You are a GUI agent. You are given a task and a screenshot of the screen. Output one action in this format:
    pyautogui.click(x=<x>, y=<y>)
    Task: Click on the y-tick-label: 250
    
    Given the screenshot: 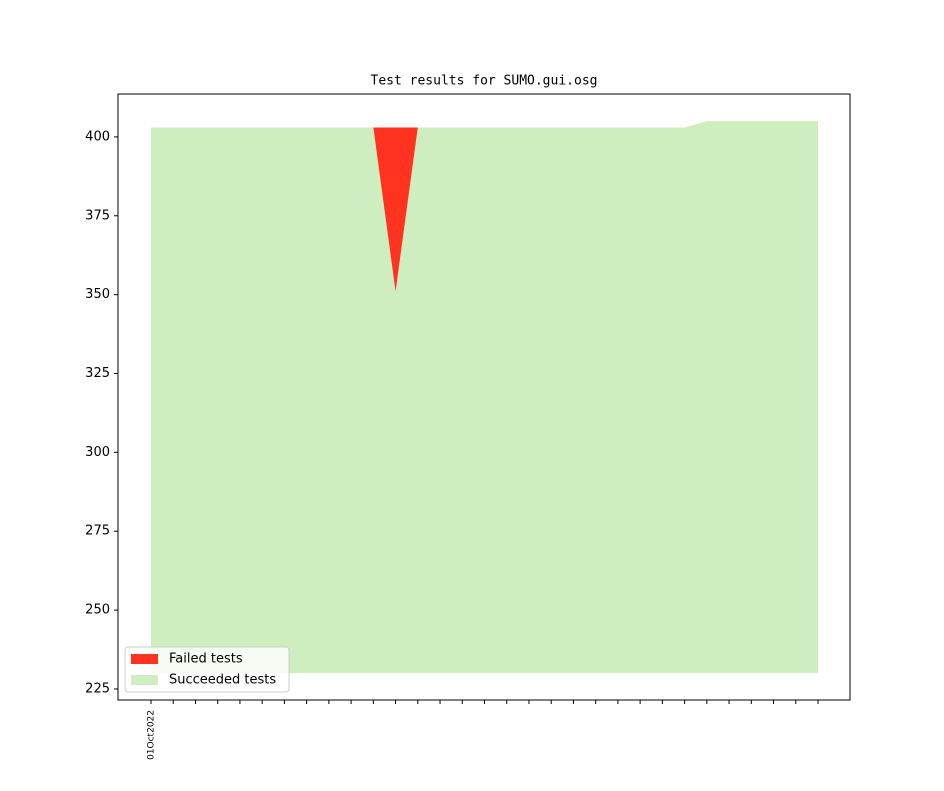 What is the action you would take?
    pyautogui.click(x=97, y=610)
    